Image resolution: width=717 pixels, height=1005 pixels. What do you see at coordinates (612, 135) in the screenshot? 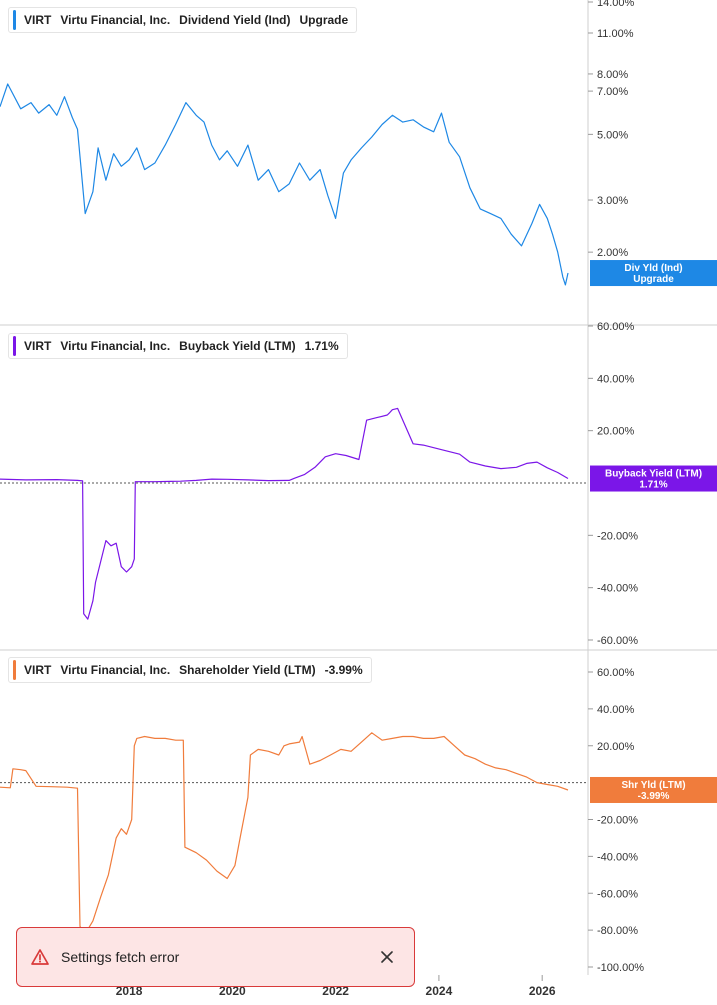
I see `y-tick-label: 5.00%` at bounding box center [612, 135].